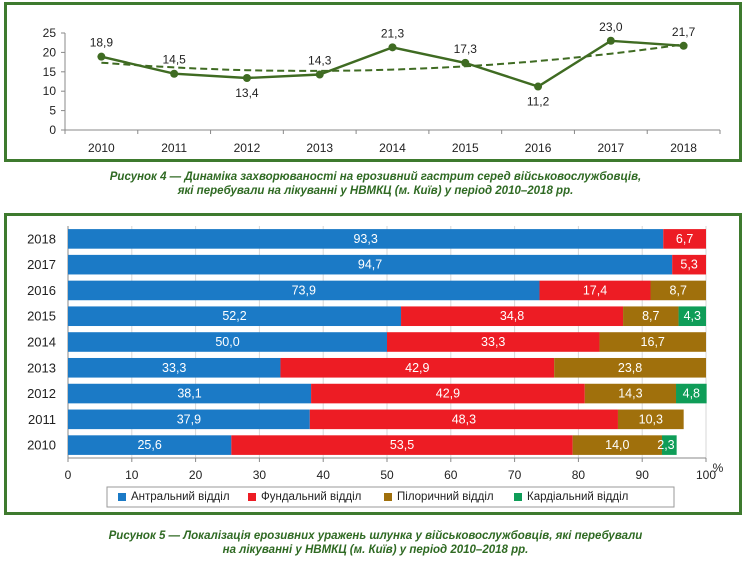 The height and width of the screenshot is (566, 751). I want to click on legend-label: Кардіальний відділ, so click(577, 497).